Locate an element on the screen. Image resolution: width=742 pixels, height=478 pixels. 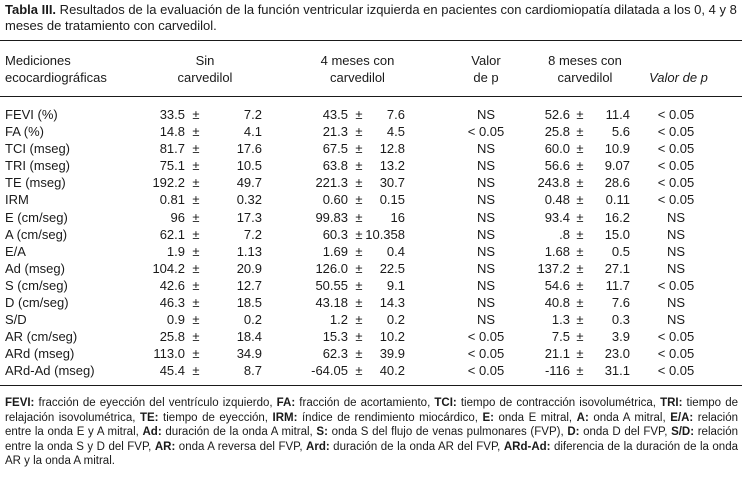
header-sin-carvedilol: Sin carvedilol is located at coordinates (205, 69).